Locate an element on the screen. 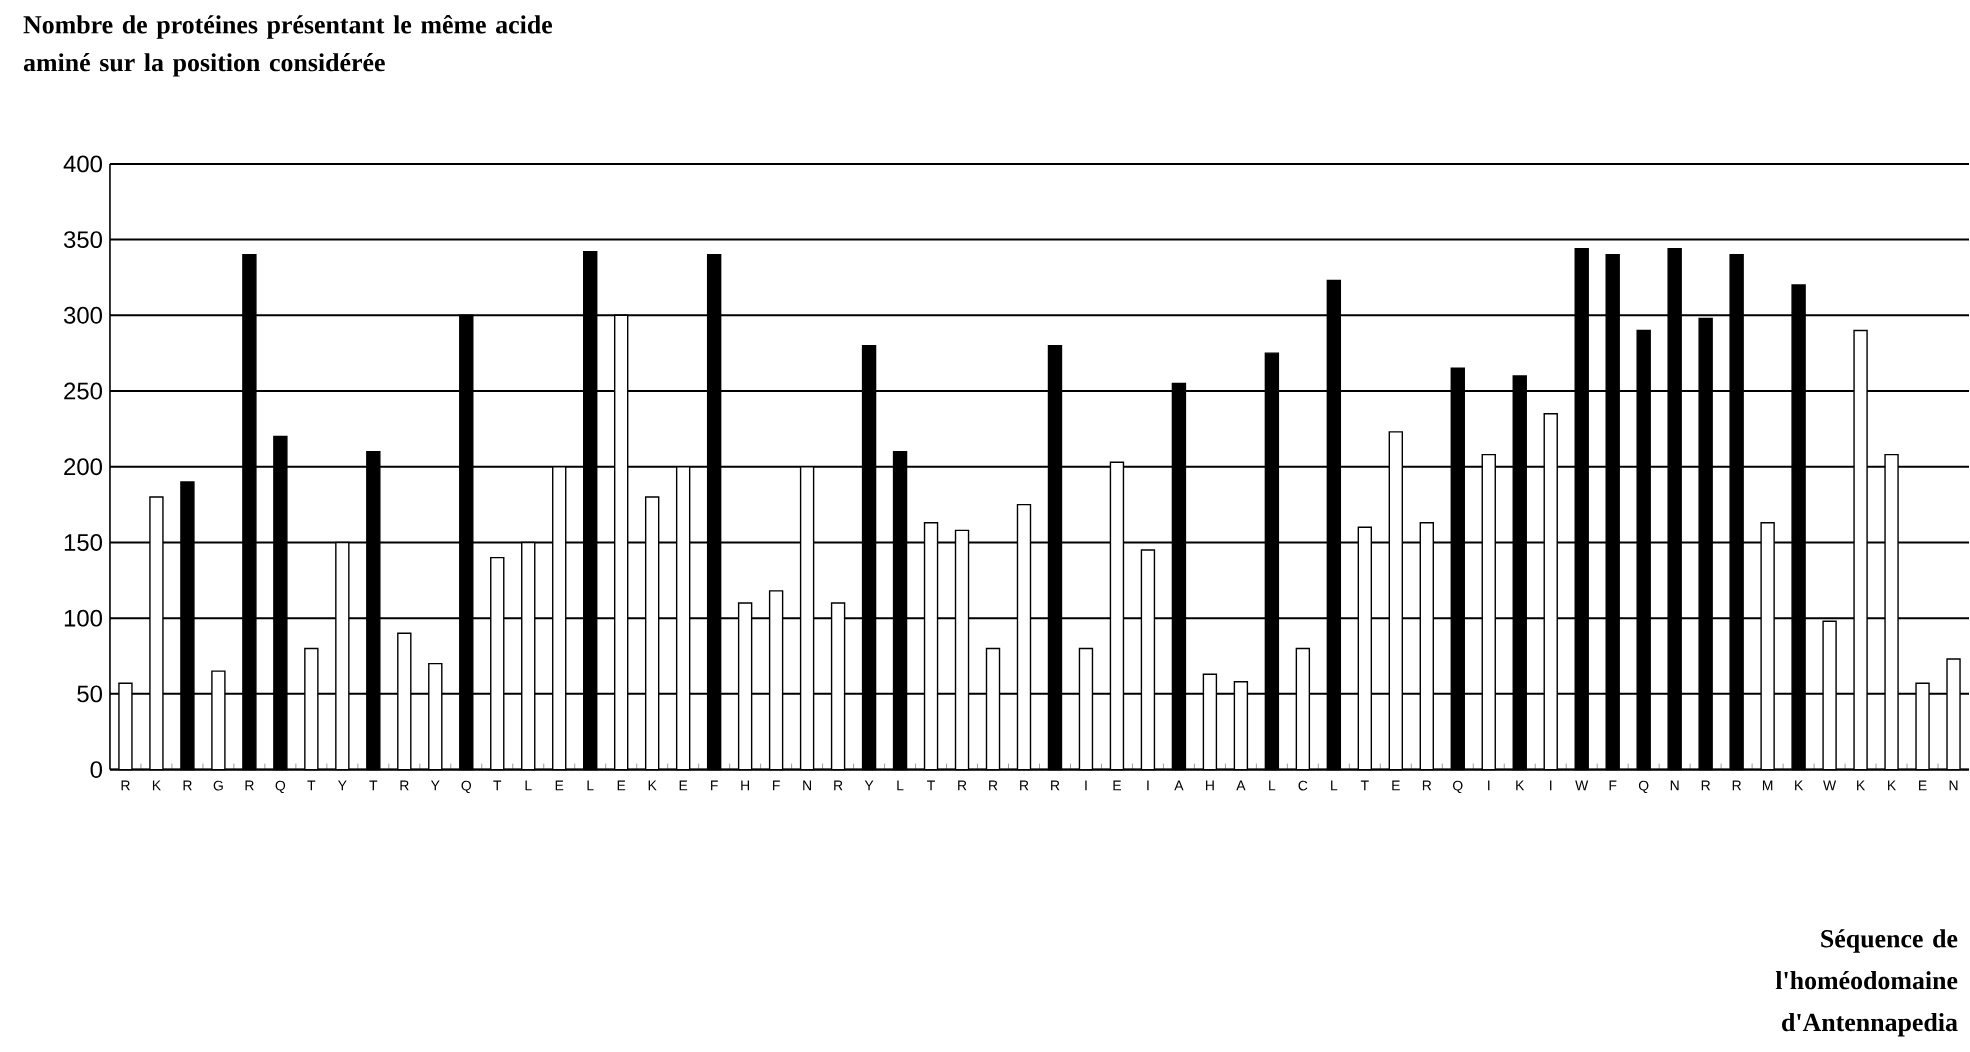  y-tick-label: 400 is located at coordinates (82, 164).